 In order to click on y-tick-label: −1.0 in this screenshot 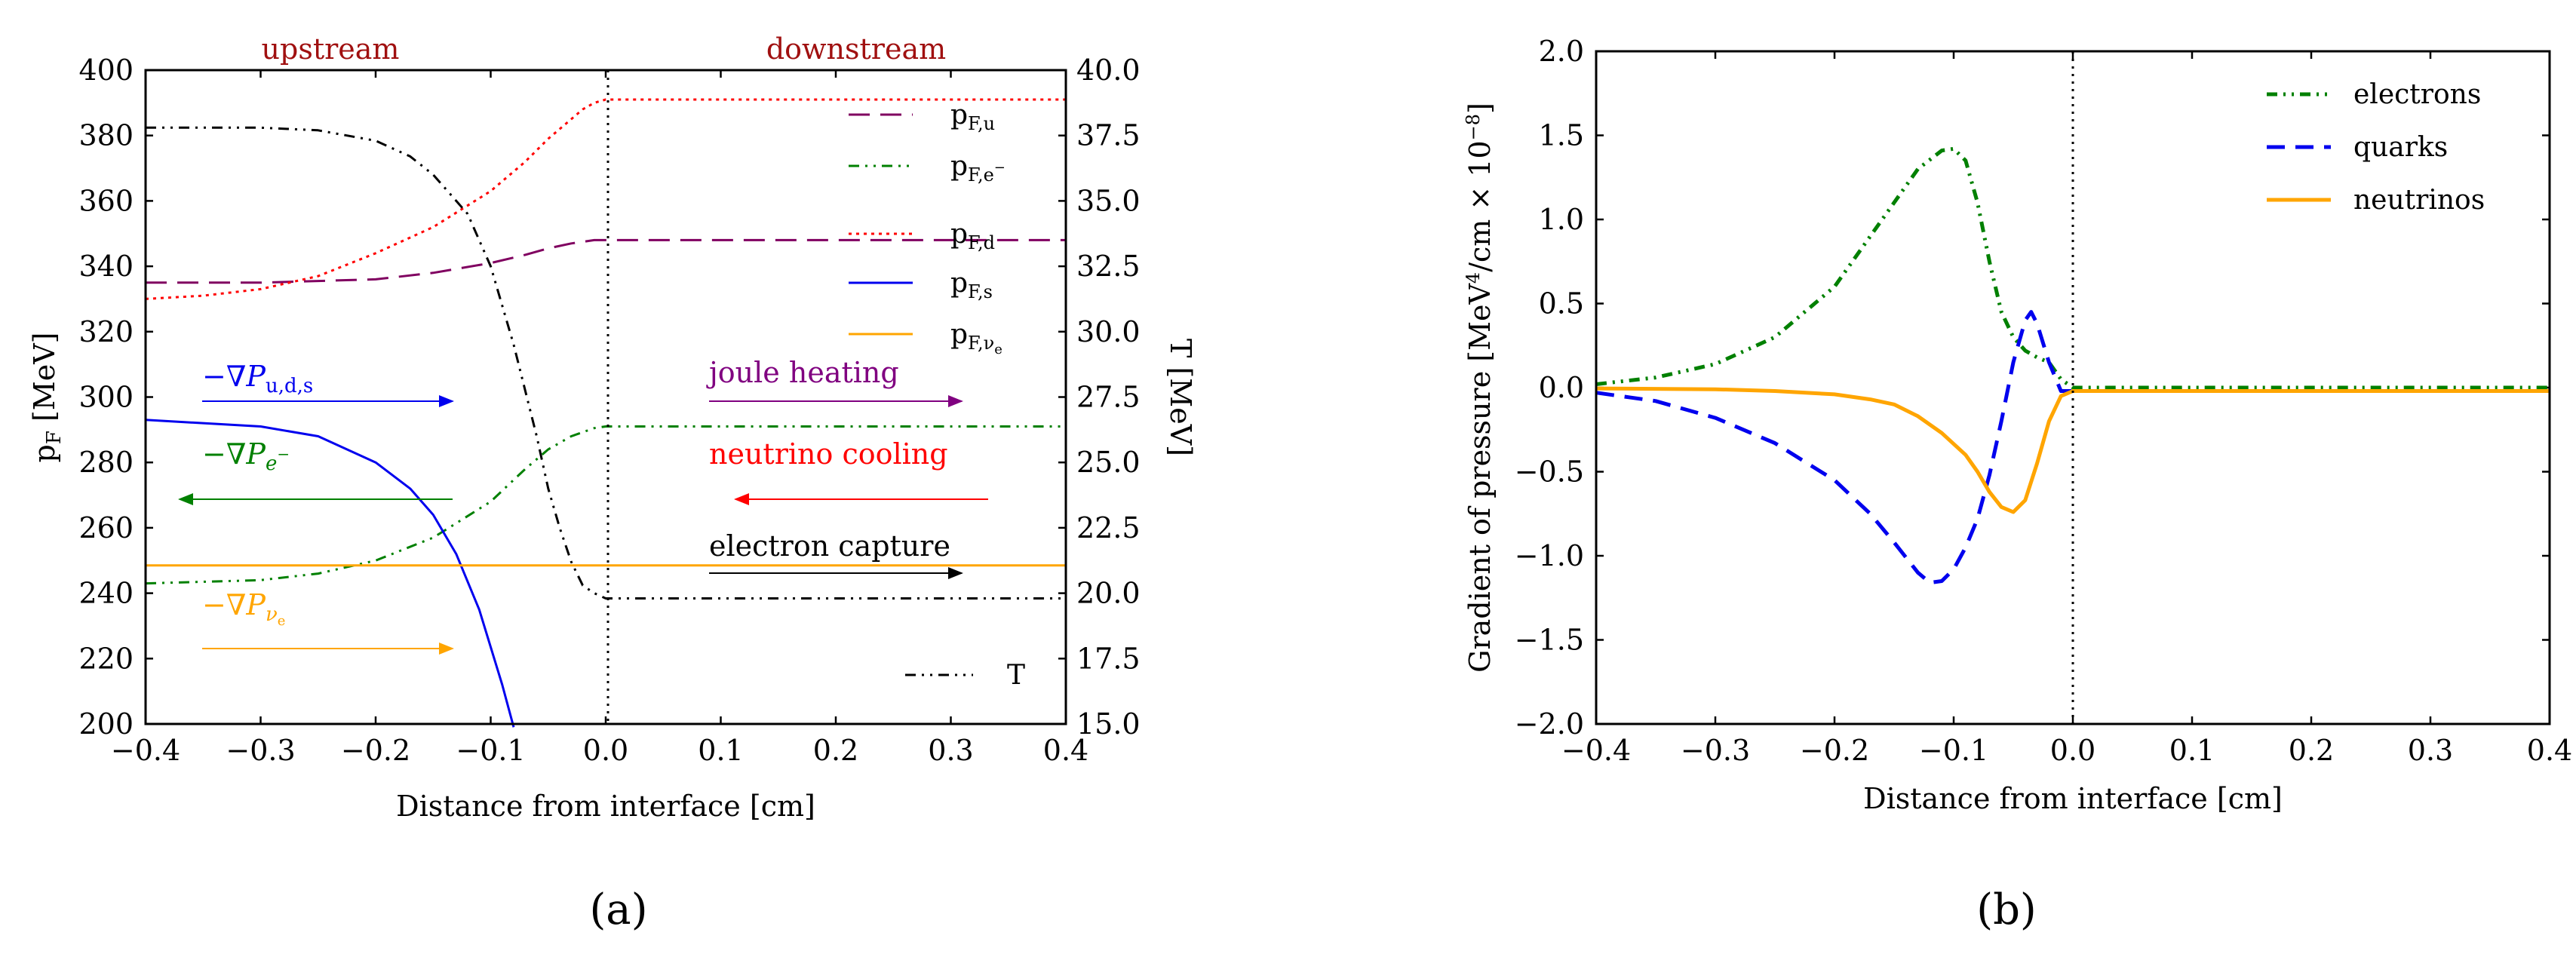, I will do `click(1549, 555)`.